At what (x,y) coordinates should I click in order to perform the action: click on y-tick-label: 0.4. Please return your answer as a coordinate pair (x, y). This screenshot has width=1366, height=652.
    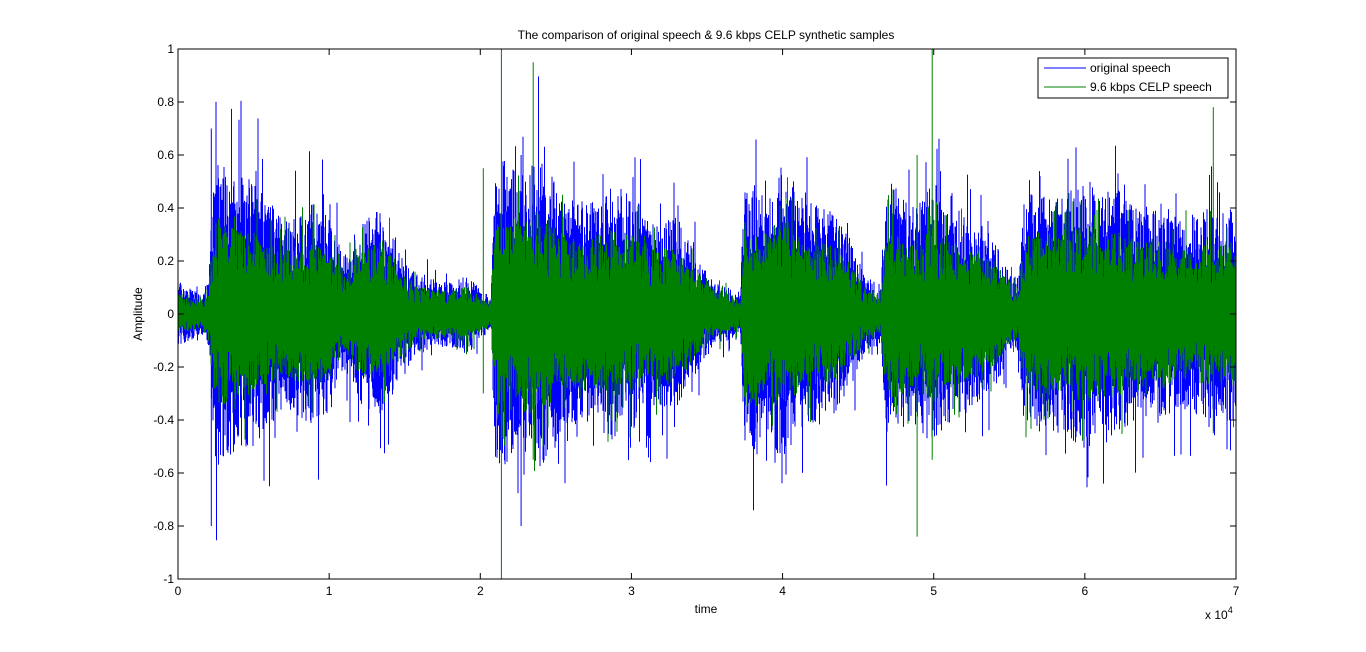
    Looking at the image, I should click on (165, 208).